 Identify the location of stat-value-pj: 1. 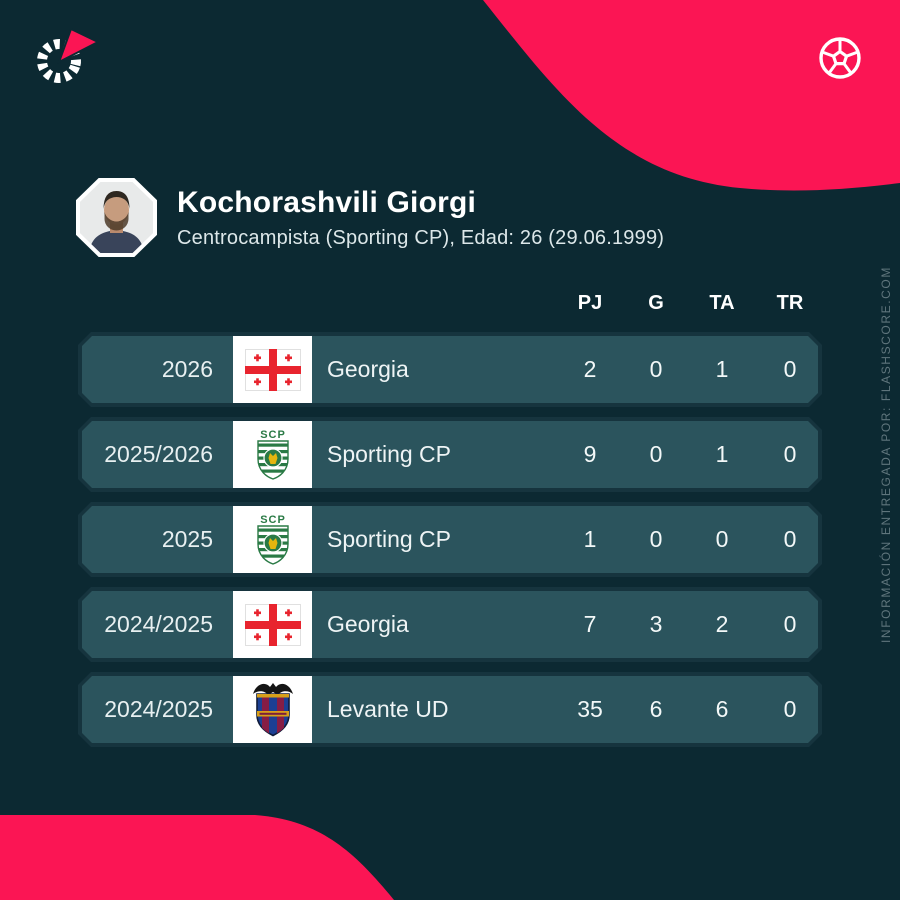
(590, 539).